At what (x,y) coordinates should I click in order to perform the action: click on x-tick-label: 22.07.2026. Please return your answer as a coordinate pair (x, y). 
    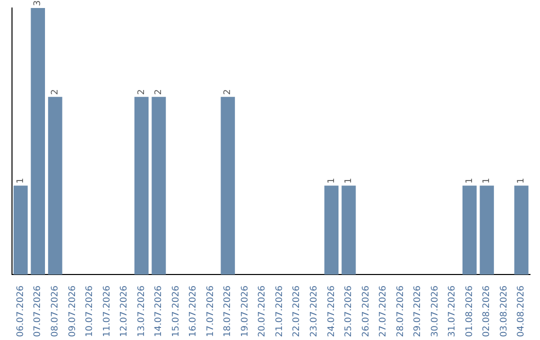
    Looking at the image, I should click on (297, 311).